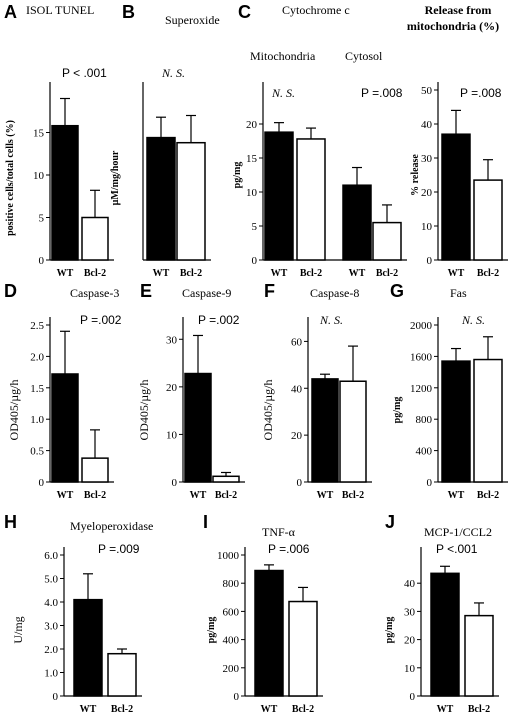 The width and height of the screenshot is (520, 724). Describe the element at coordinates (37, 326) in the screenshot. I see `y-tick-label: 2.5` at that location.